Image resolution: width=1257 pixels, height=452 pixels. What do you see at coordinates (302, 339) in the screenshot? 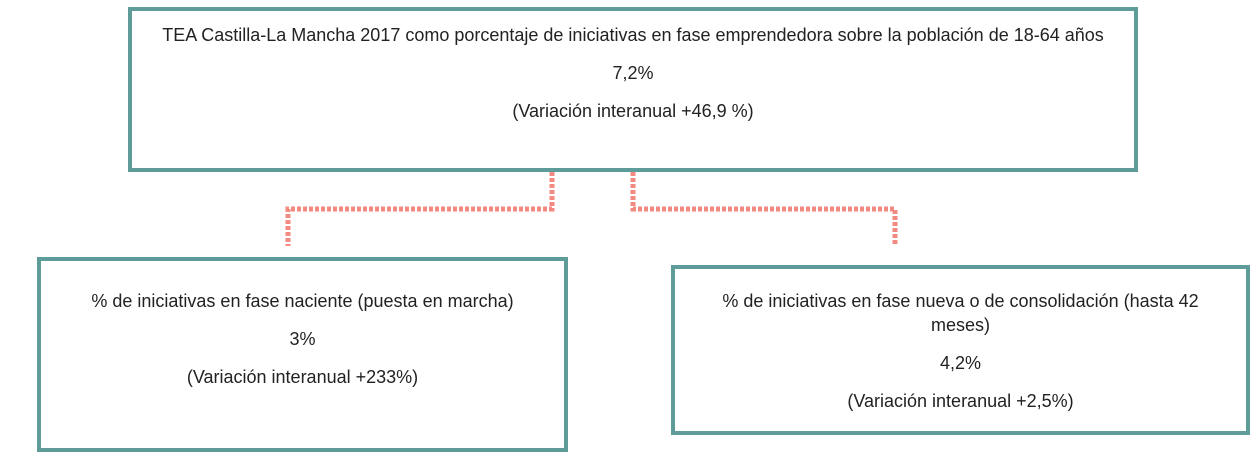
I see `node-value: 3%` at bounding box center [302, 339].